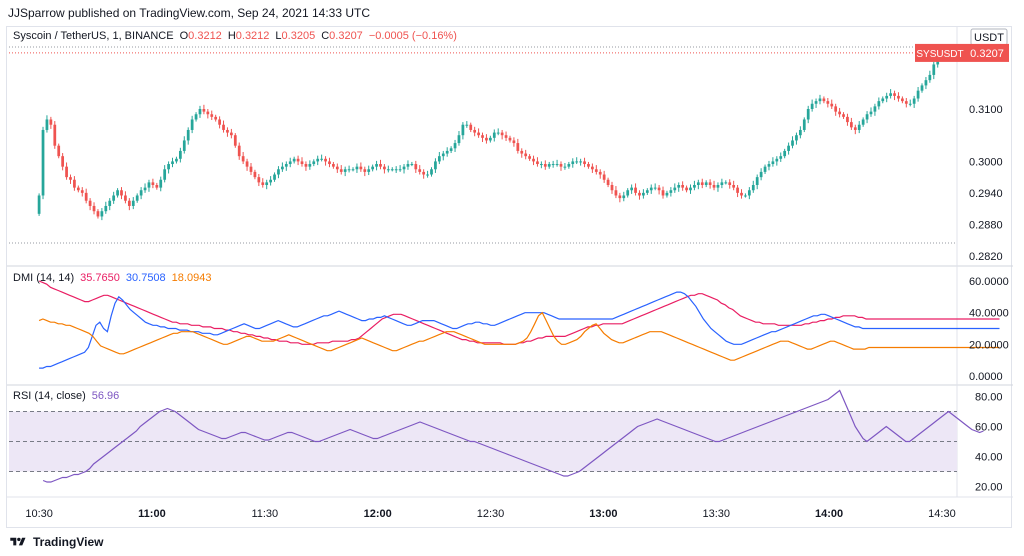 The width and height of the screenshot is (1024, 556). I want to click on rsi-title: RSI (14, close), so click(49, 396).